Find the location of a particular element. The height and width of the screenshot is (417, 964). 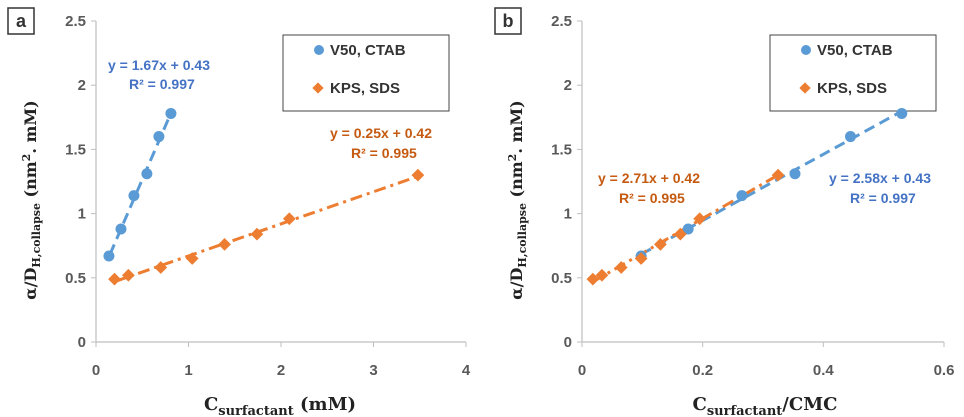

panel-a-ytick-label: 0 is located at coordinates (82, 342).